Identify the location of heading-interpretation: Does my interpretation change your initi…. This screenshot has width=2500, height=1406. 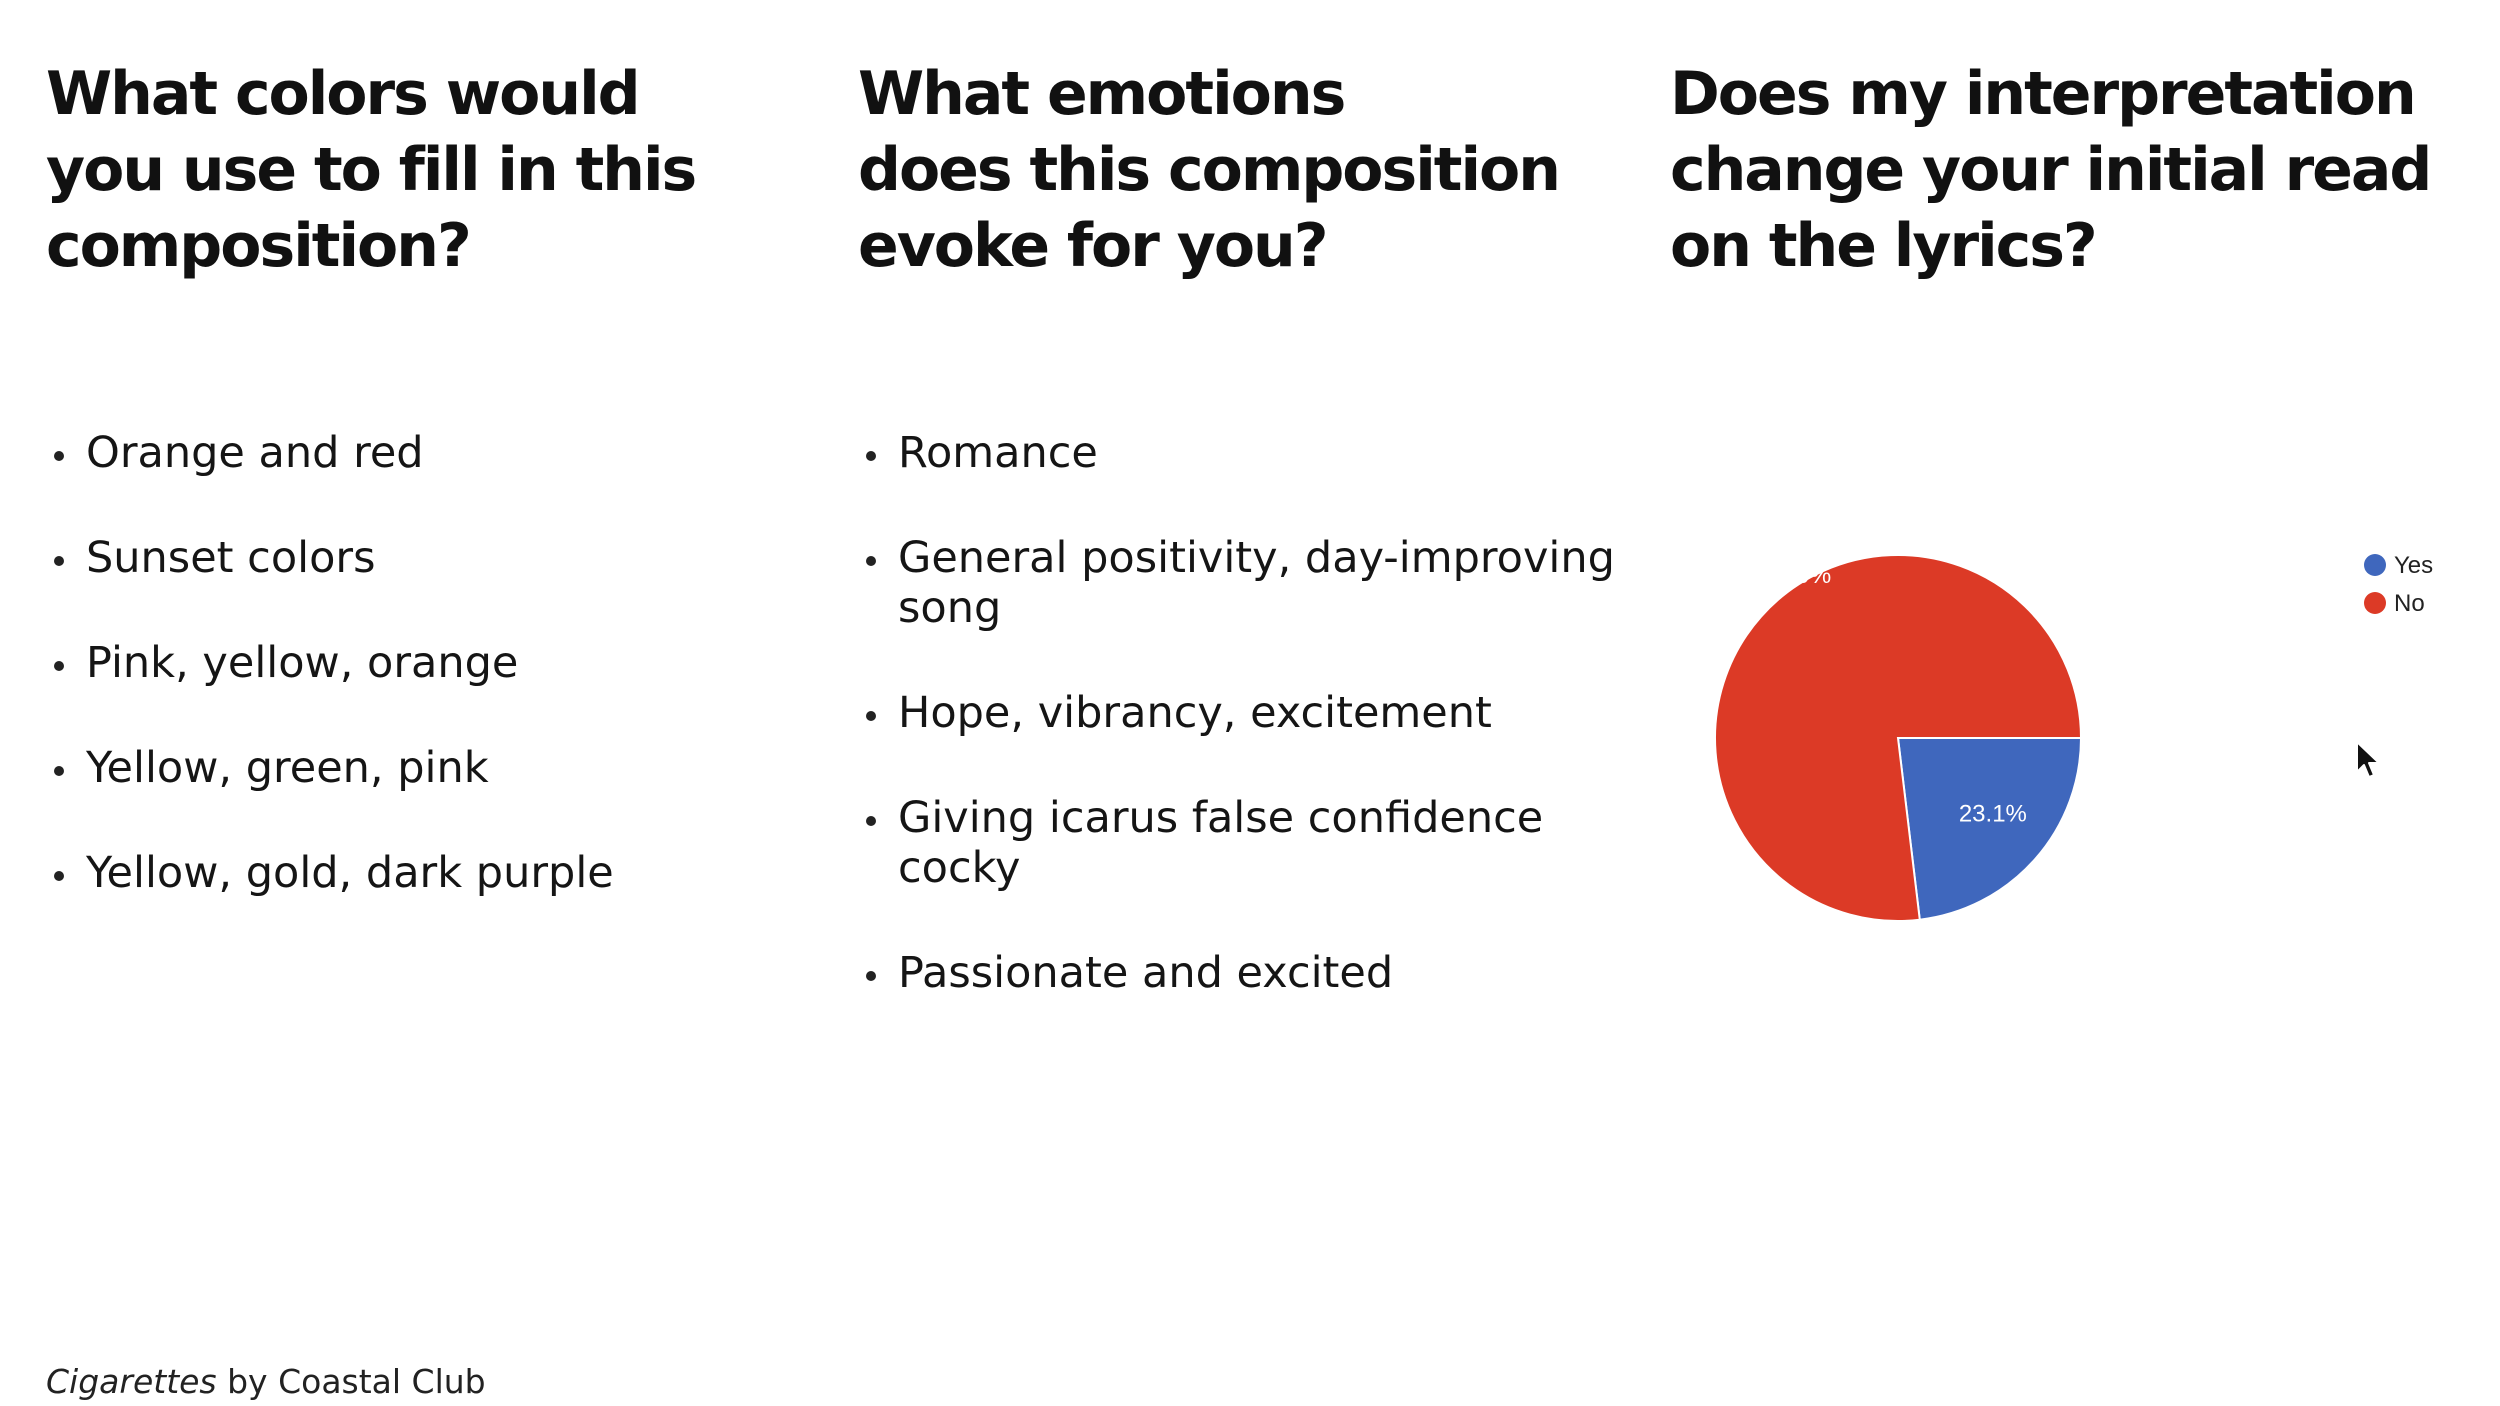
(2051, 170).